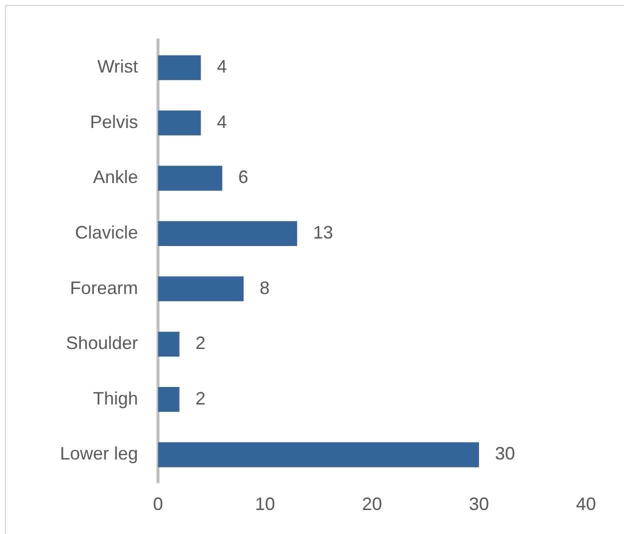  I want to click on data-label: 30, so click(505, 454).